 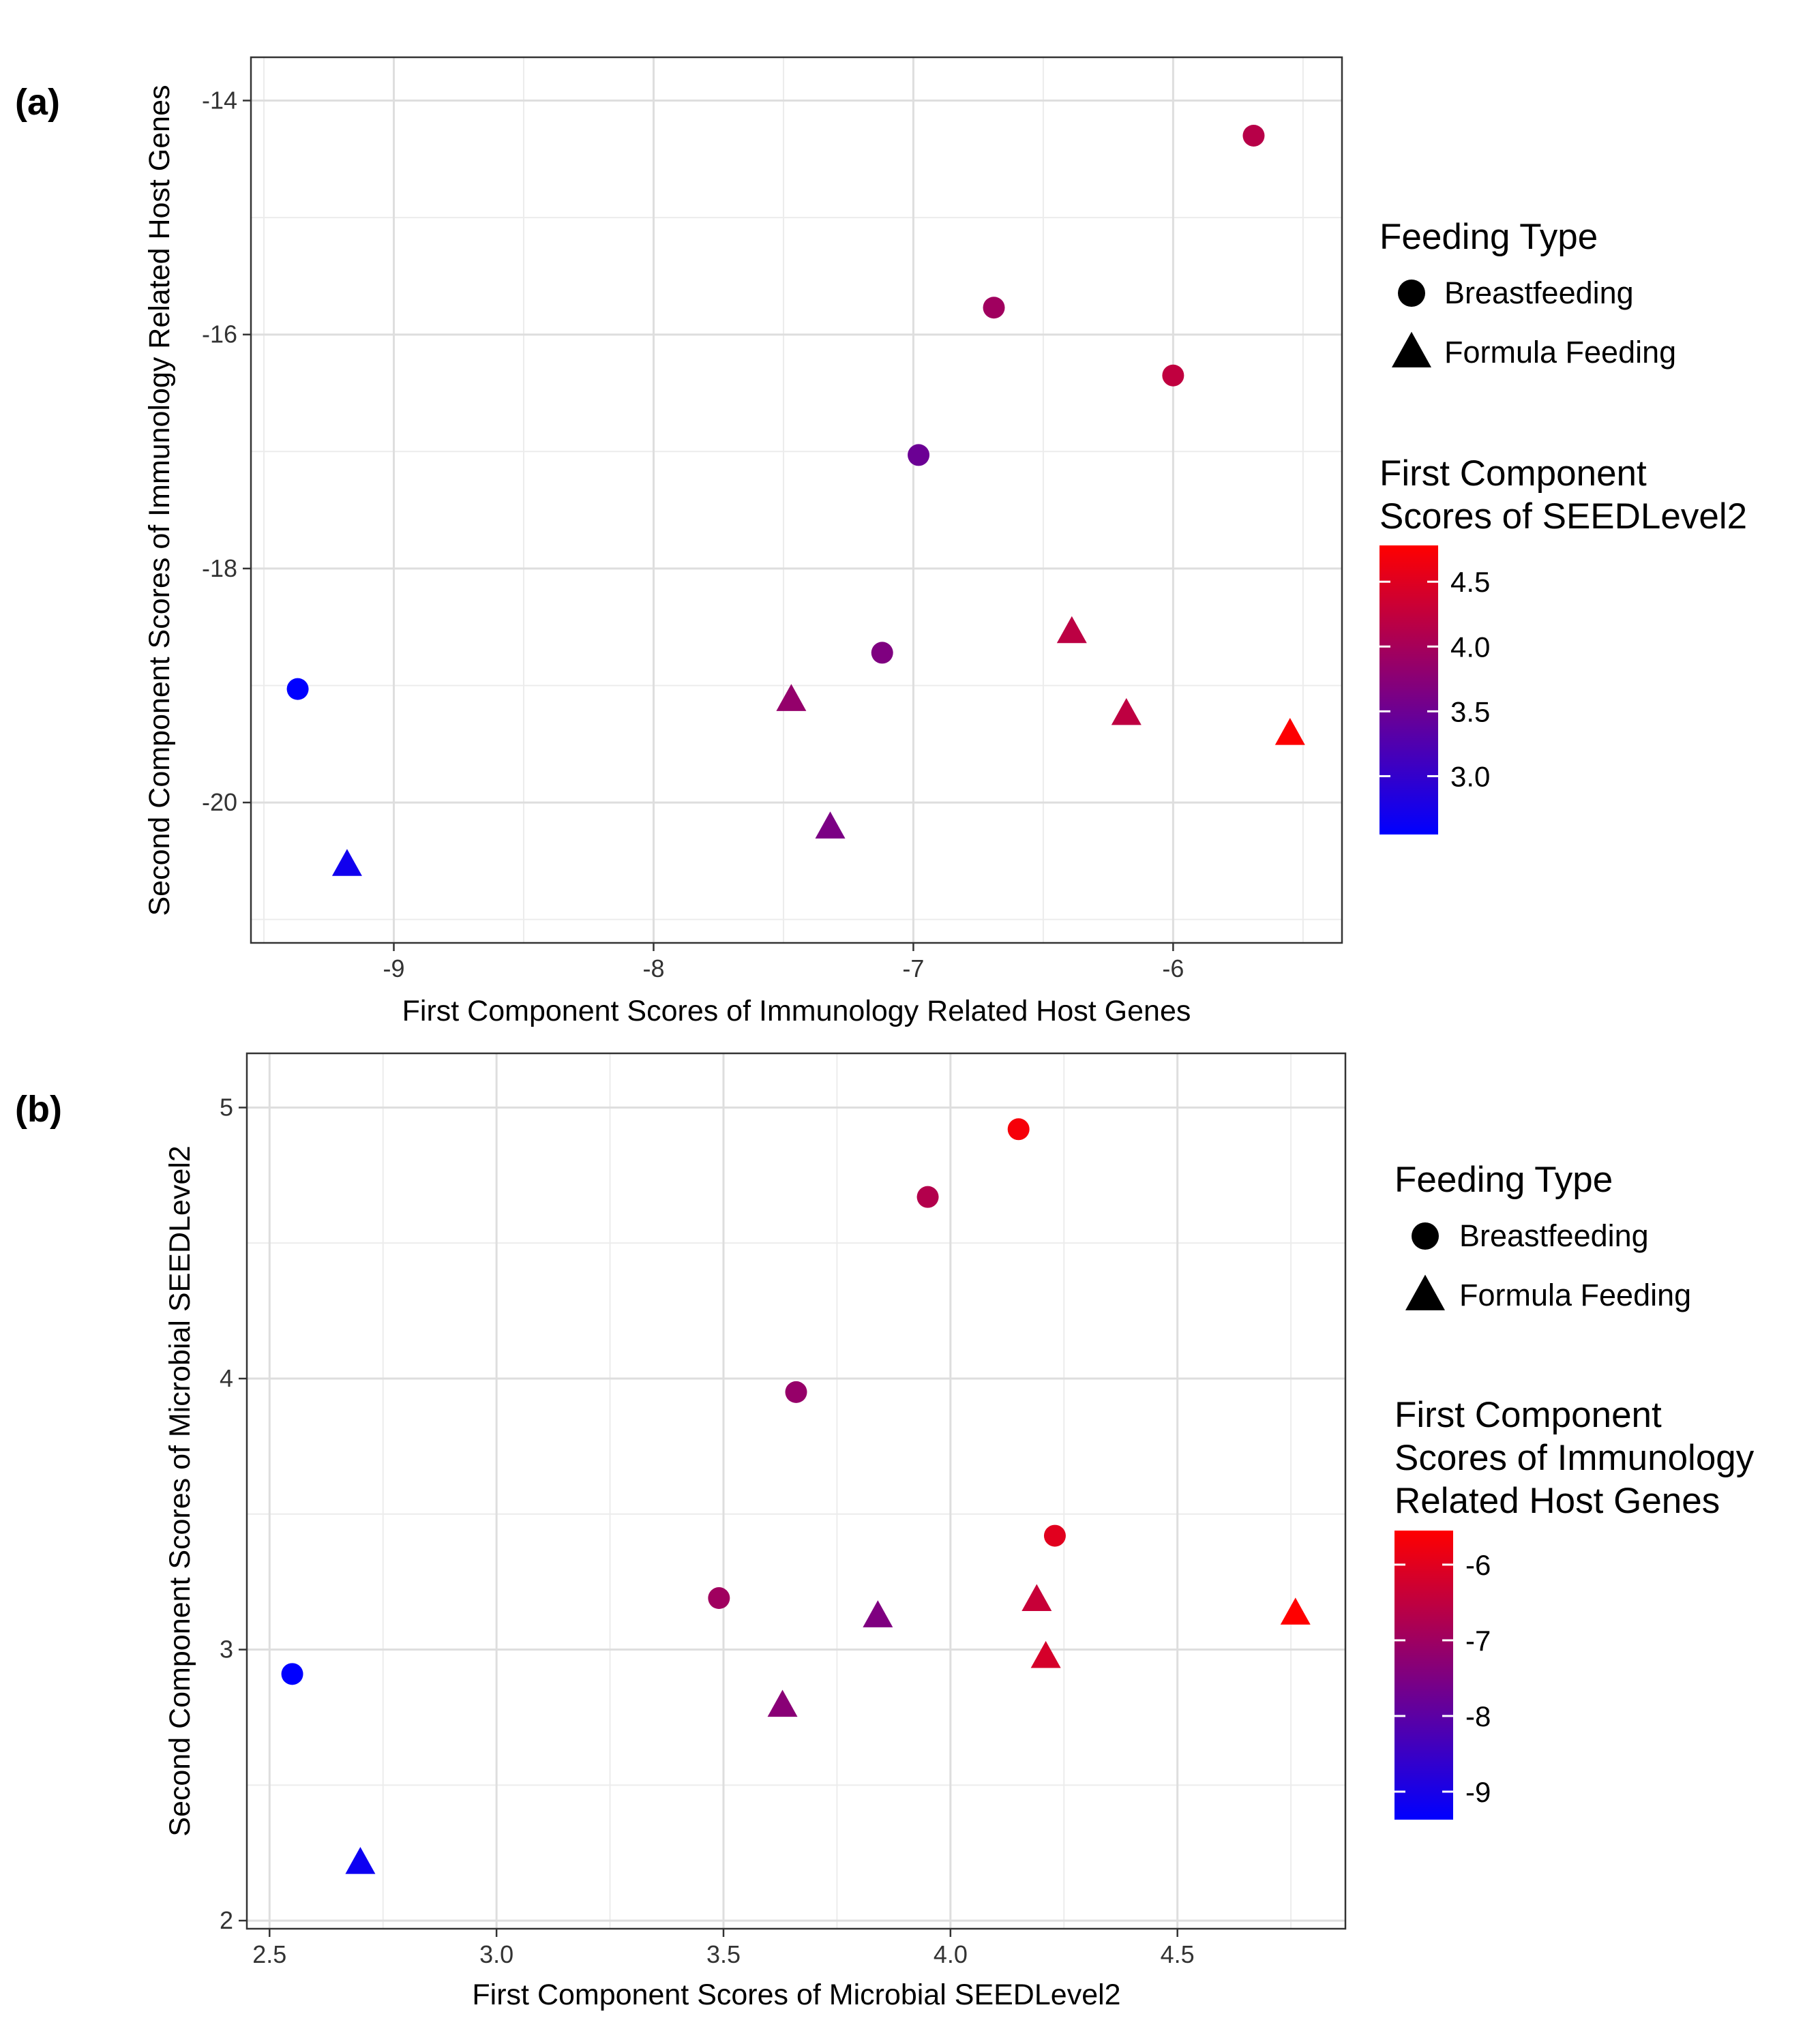 What do you see at coordinates (1178, 1954) in the screenshot?
I see `x-tick-label: 4.5` at bounding box center [1178, 1954].